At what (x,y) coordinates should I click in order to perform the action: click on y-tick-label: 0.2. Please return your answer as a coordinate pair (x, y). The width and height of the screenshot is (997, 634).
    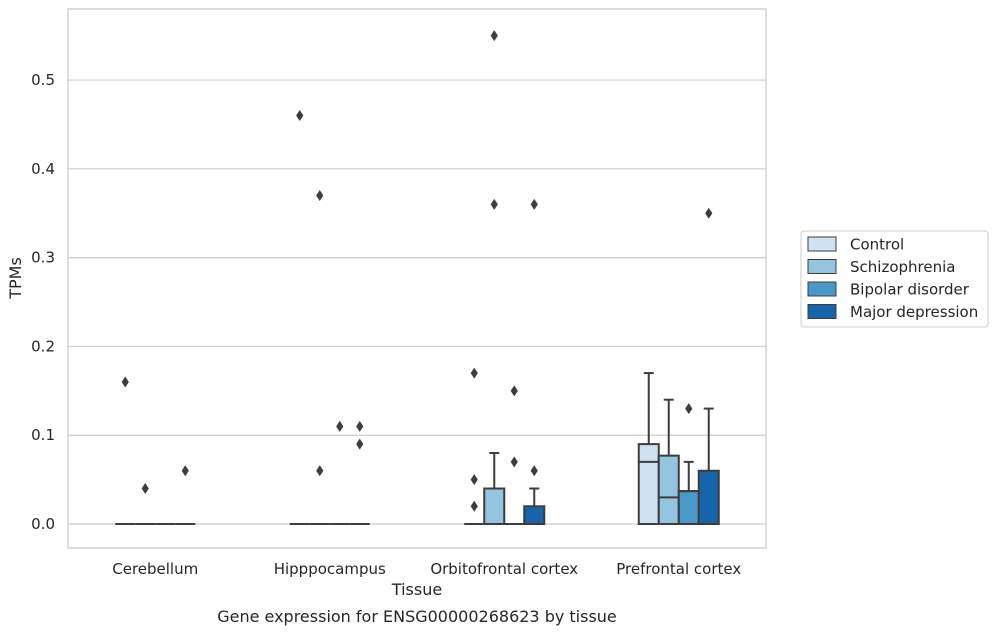
    Looking at the image, I should click on (43, 346).